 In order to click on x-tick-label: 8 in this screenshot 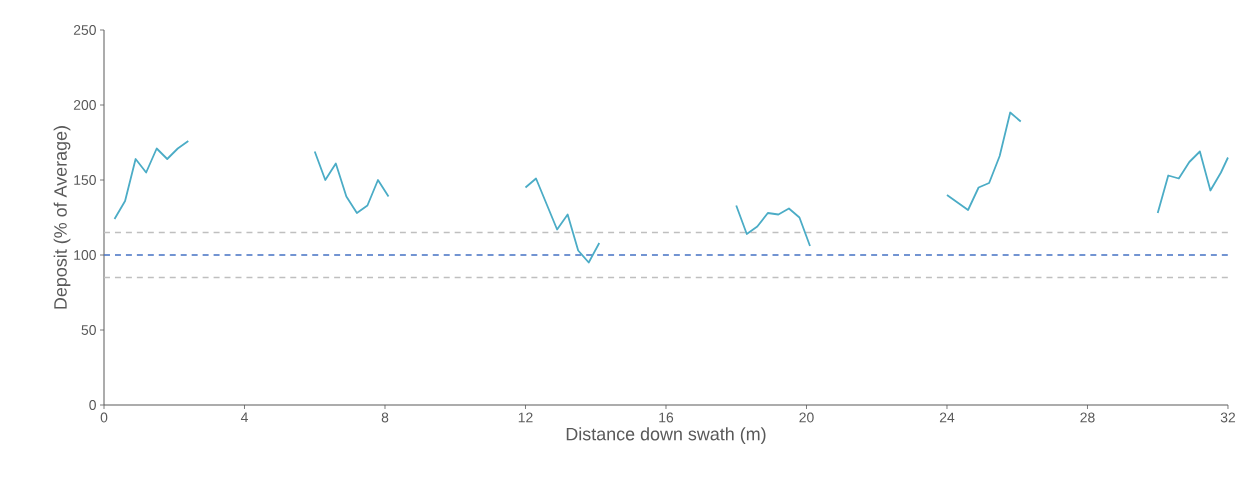, I will do `click(385, 417)`.